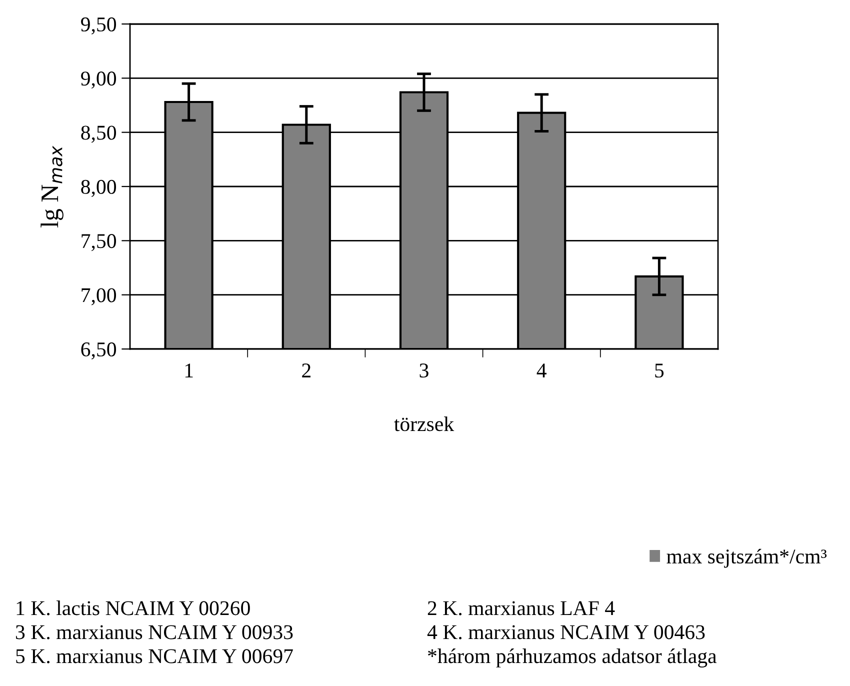 This screenshot has height=686, width=850. Describe the element at coordinates (189, 371) in the screenshot. I see `x-tick-label: 1` at that location.